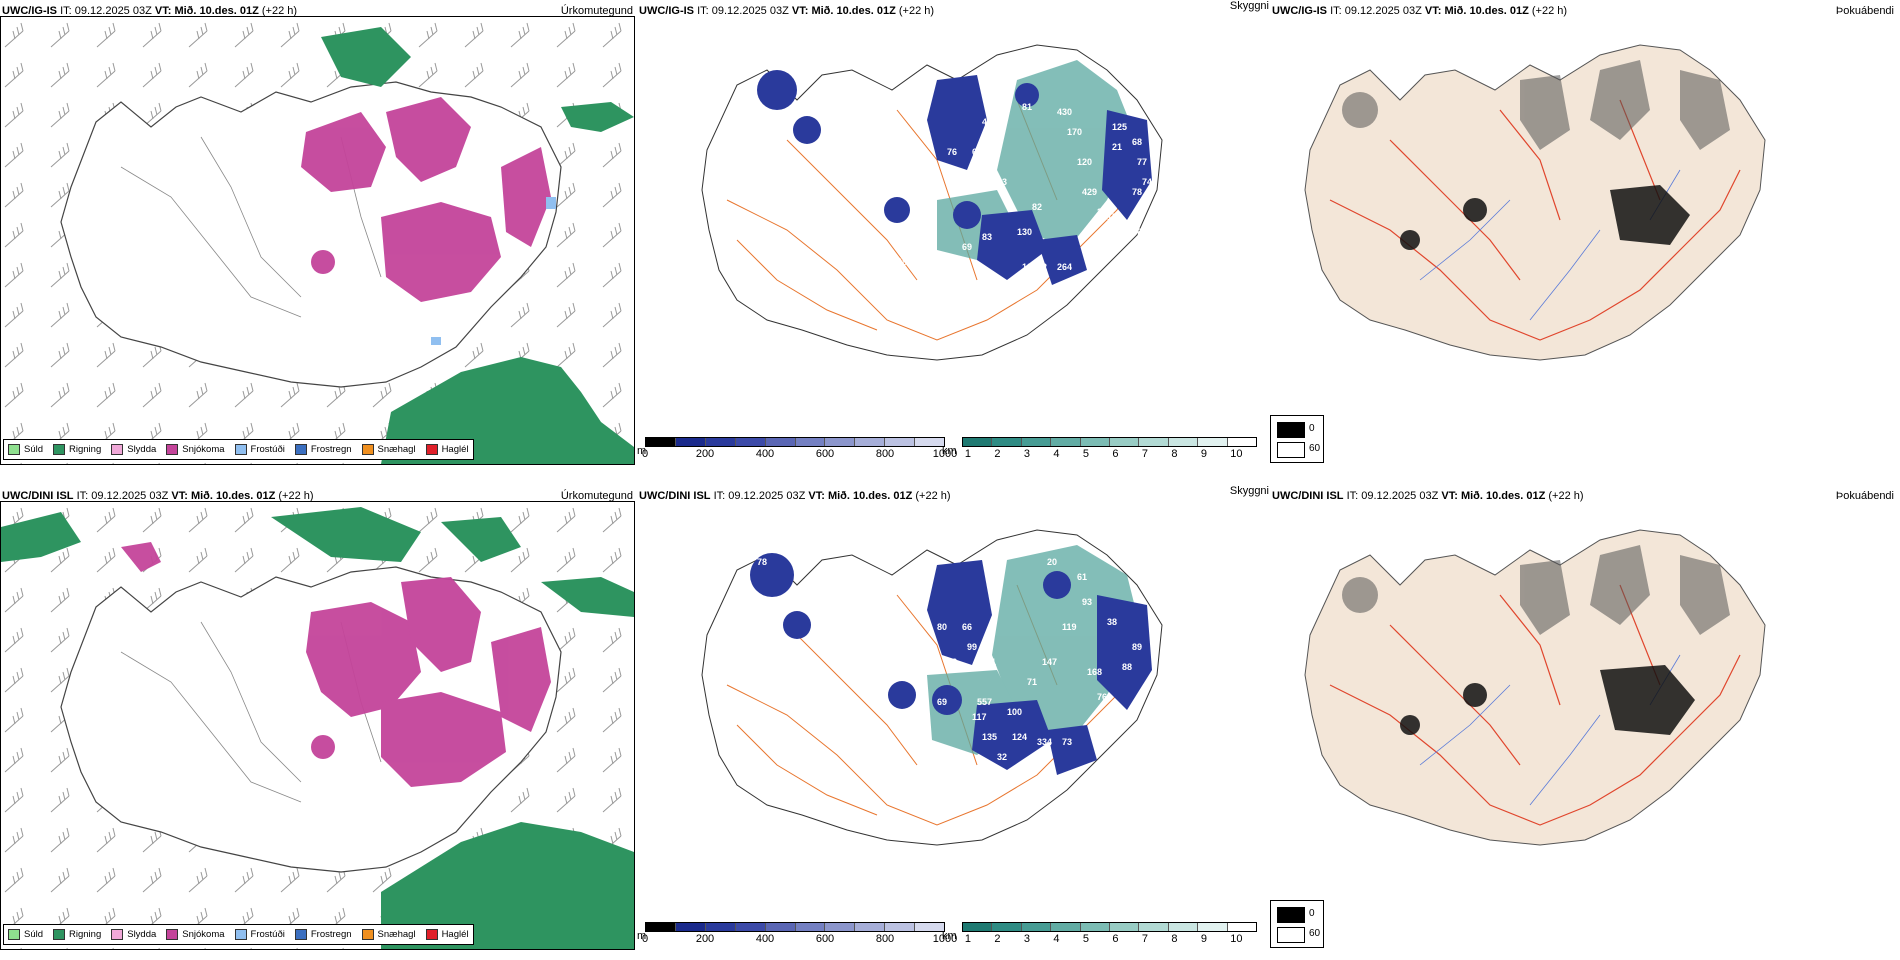 The height and width of the screenshot is (960, 1900). I want to click on svg-text: 170, so click(1074, 132).